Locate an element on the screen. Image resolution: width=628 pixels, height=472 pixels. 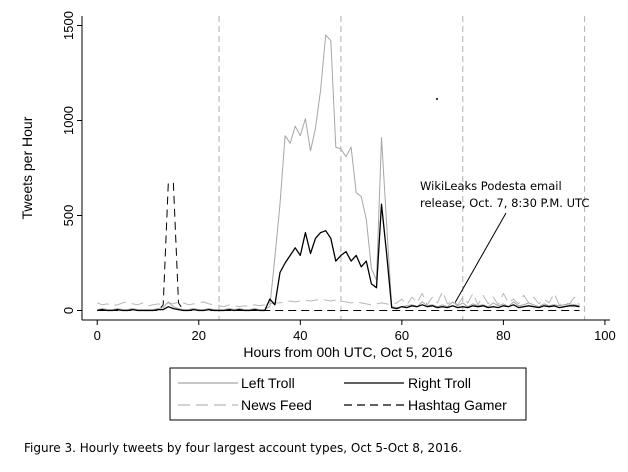
series-line-news-feed is located at coordinates (338, 299).